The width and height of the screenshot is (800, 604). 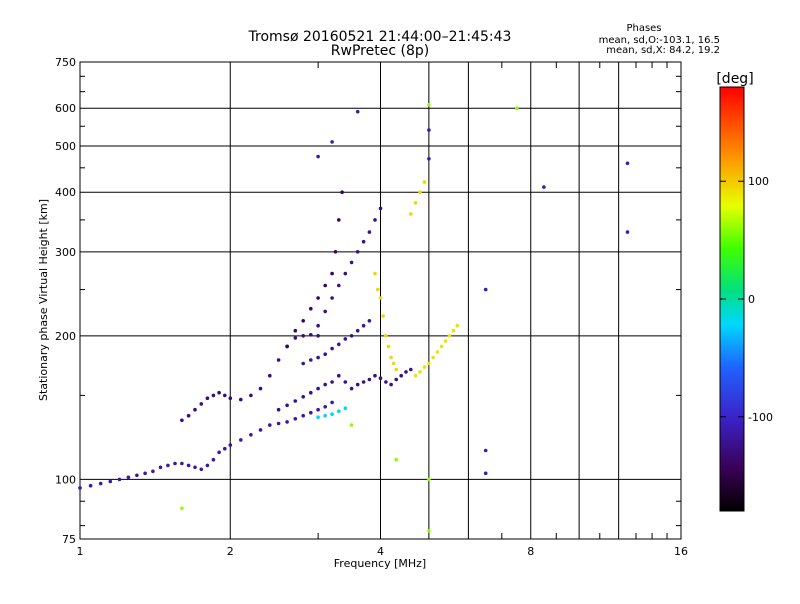 What do you see at coordinates (43, 300) in the screenshot?
I see `y-axis-label: Stationary phase Virtual Height [km]` at bounding box center [43, 300].